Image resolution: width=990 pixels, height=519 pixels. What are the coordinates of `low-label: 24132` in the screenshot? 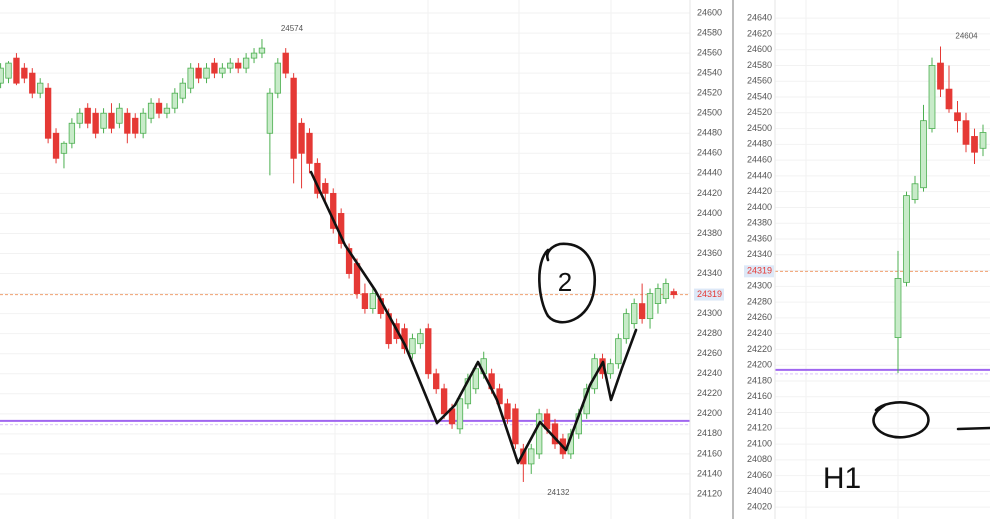 It's located at (558, 492).